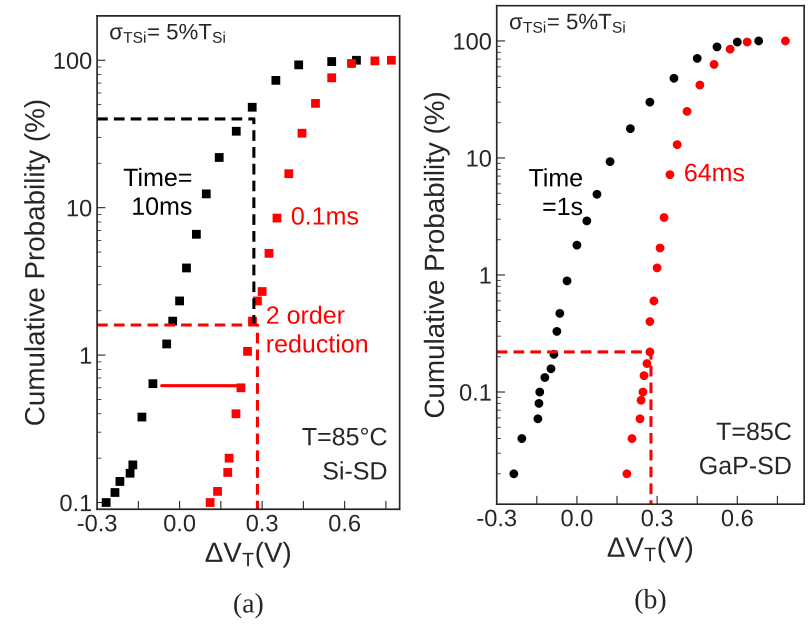  Describe the element at coordinates (248, 555) in the screenshot. I see `x-axis-title: ΔV$_{T}$(V)` at that location.